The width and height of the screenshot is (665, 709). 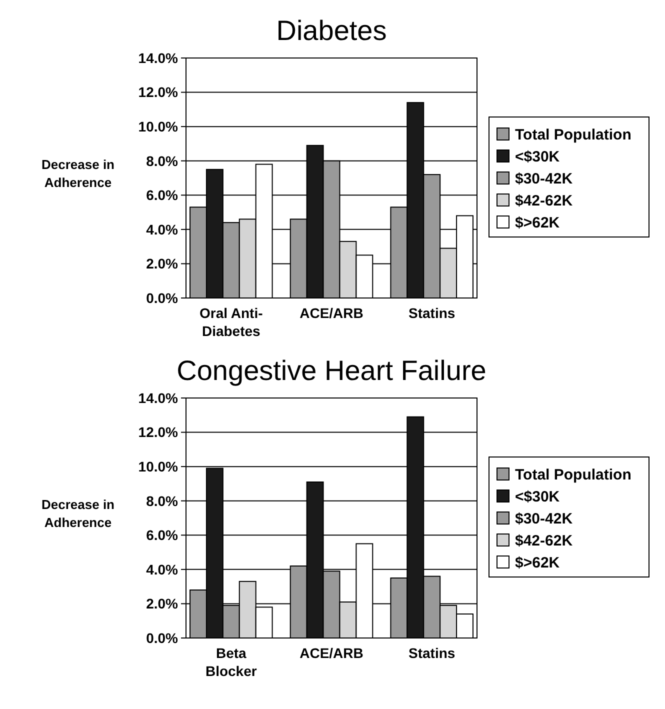 What do you see at coordinates (232, 322) in the screenshot?
I see `x-tick-label: Oral Anti-Diabetes` at bounding box center [232, 322].